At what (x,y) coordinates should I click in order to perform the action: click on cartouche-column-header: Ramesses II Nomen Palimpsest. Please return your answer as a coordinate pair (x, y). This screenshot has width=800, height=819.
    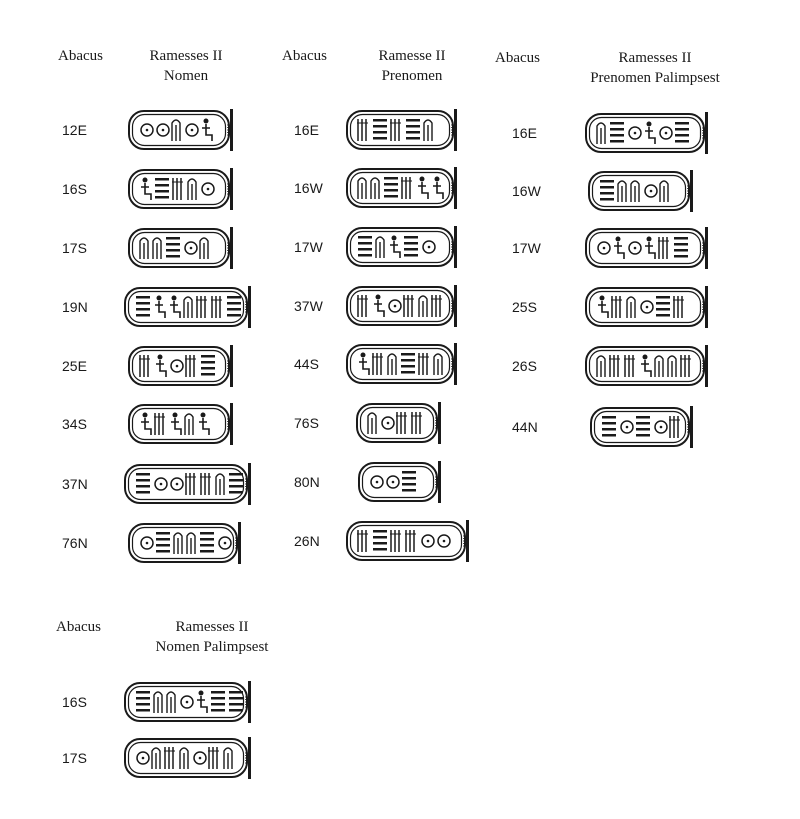
    Looking at the image, I should click on (212, 637).